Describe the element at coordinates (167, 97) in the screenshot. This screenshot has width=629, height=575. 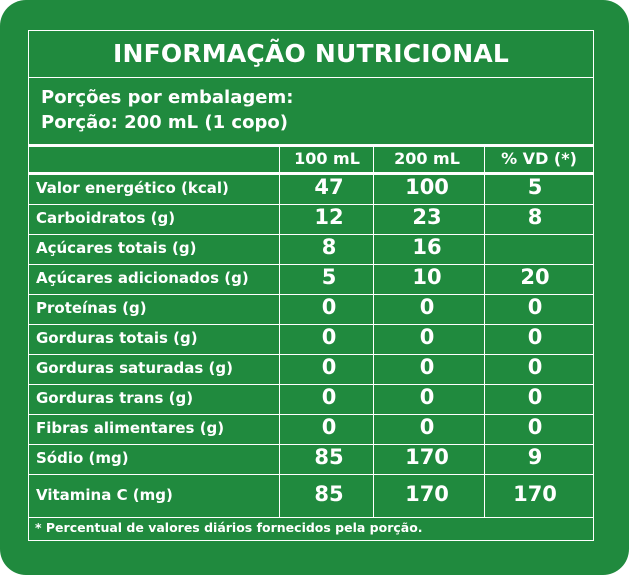
I see `servings-per-package: Porções por embalagem:` at that location.